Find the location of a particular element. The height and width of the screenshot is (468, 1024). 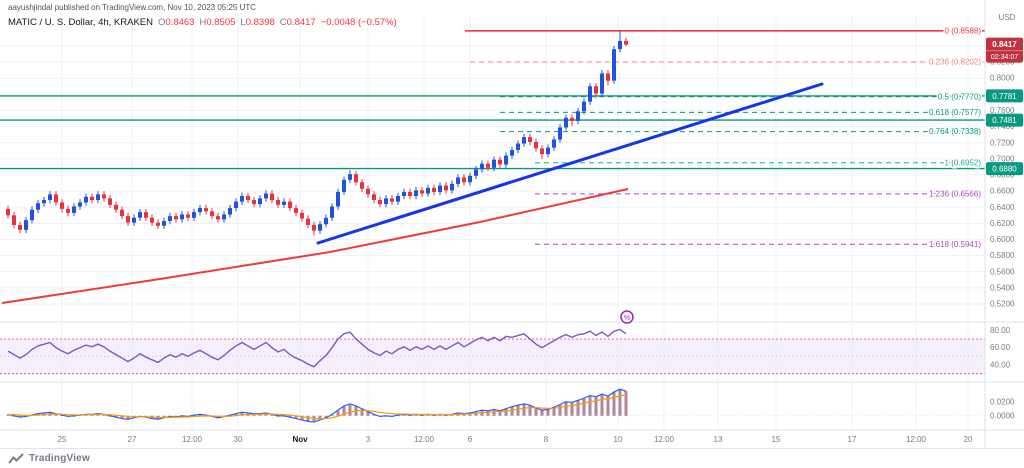

indicator-marker-icon: % is located at coordinates (627, 317).